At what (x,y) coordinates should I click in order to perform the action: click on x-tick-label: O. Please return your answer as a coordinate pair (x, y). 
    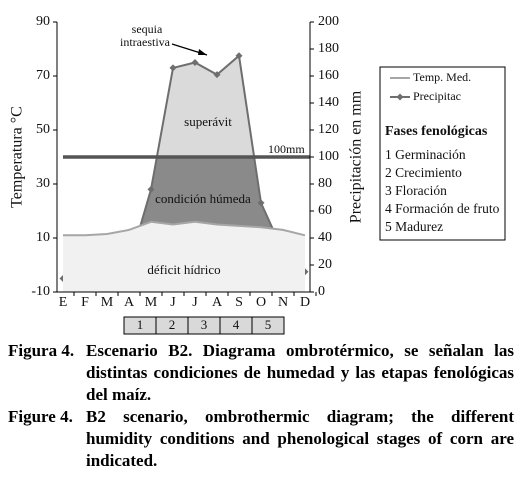
    Looking at the image, I should click on (261, 302).